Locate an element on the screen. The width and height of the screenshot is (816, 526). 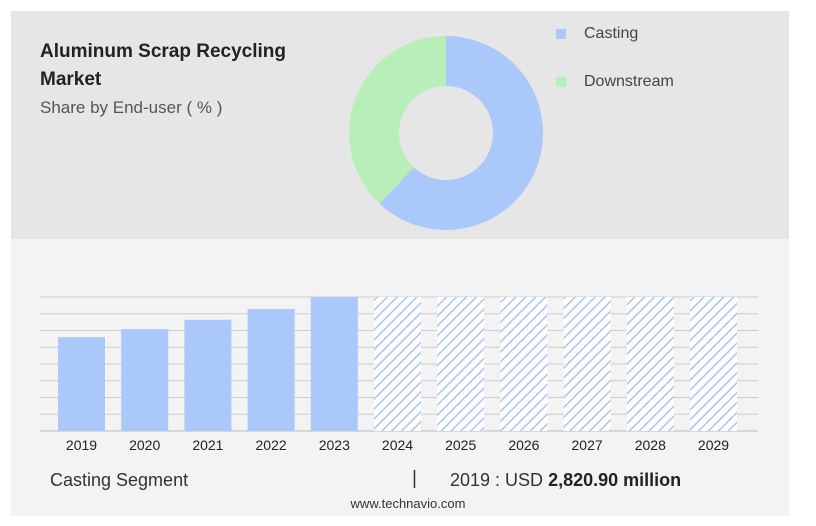
x-tick-2023: 2023 is located at coordinates (334, 445).